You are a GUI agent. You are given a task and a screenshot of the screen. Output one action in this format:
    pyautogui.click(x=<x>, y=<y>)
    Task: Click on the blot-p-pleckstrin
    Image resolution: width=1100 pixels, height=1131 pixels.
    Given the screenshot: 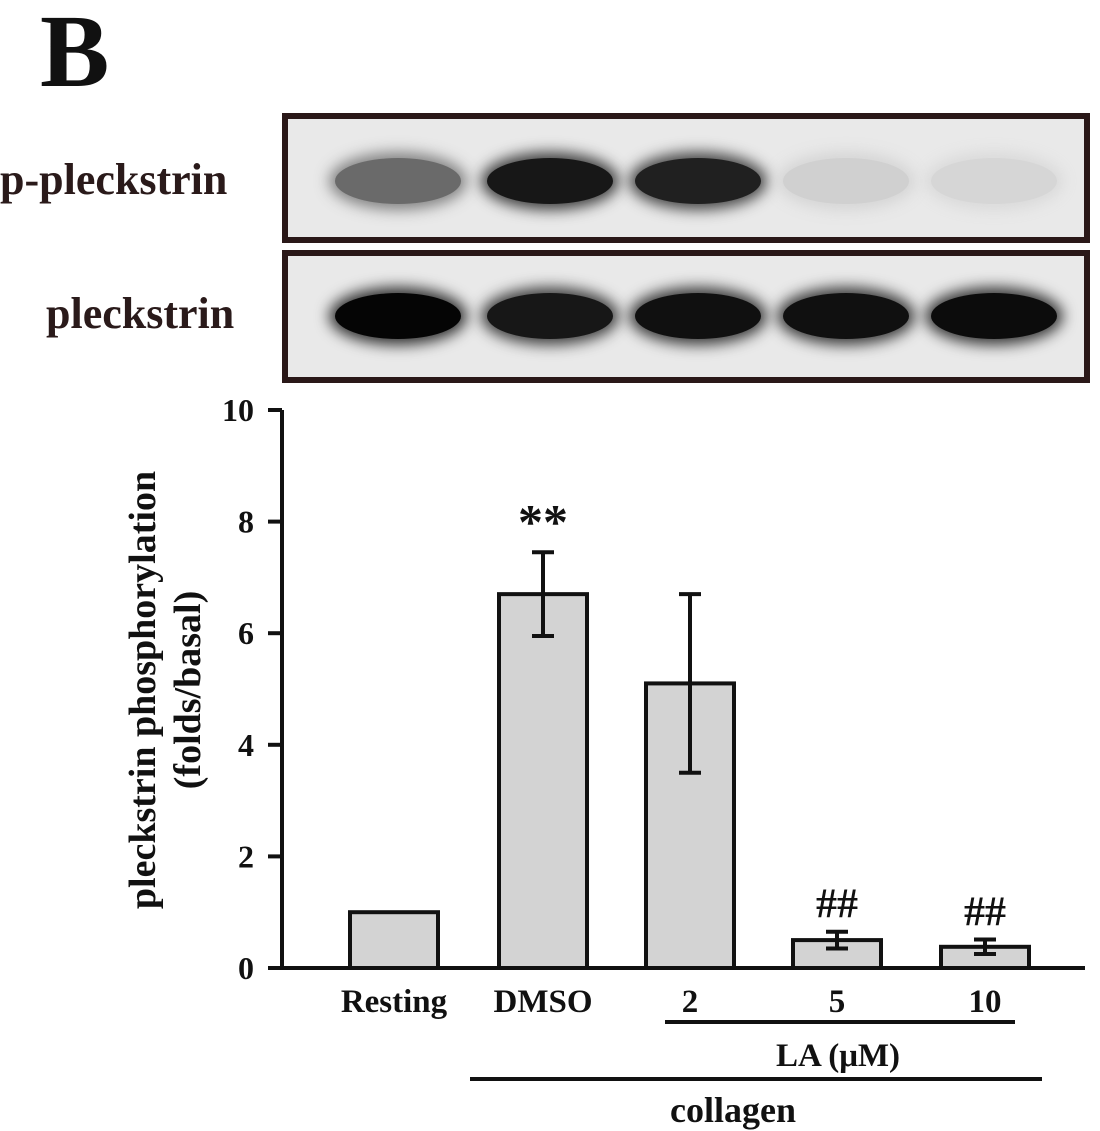 What is the action you would take?
    pyautogui.click(x=686, y=178)
    